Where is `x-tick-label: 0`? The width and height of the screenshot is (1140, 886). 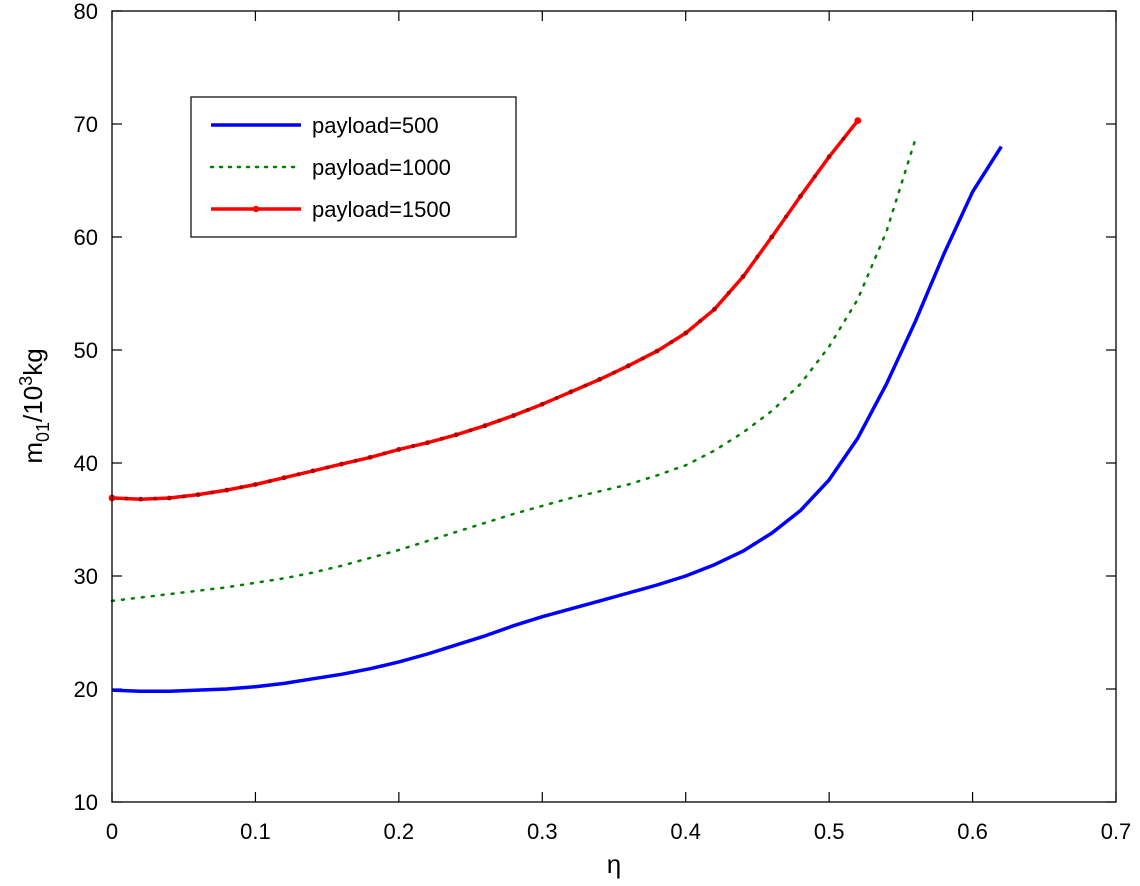 x-tick-label: 0 is located at coordinates (112, 831).